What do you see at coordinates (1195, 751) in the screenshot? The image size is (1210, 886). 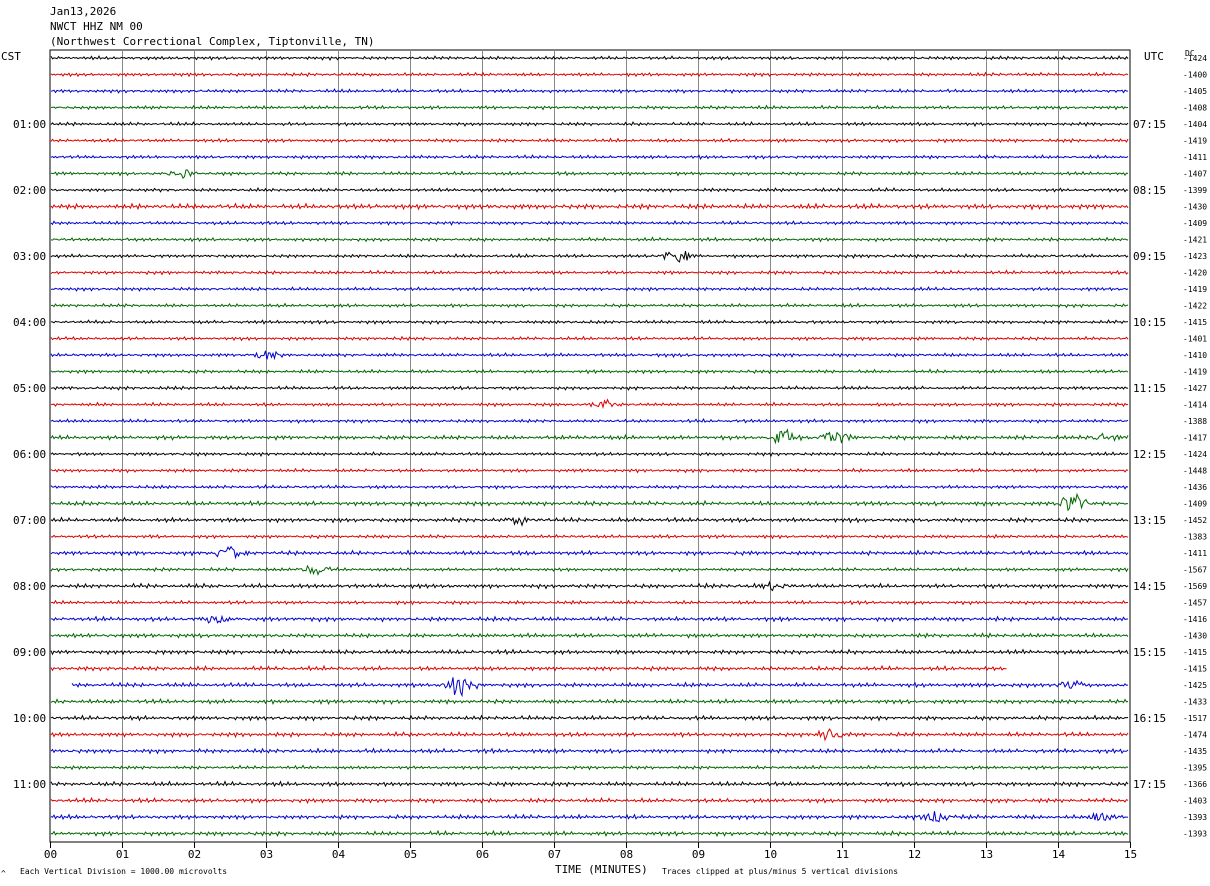 I see `dc-offset-label: -1435` at bounding box center [1195, 751].